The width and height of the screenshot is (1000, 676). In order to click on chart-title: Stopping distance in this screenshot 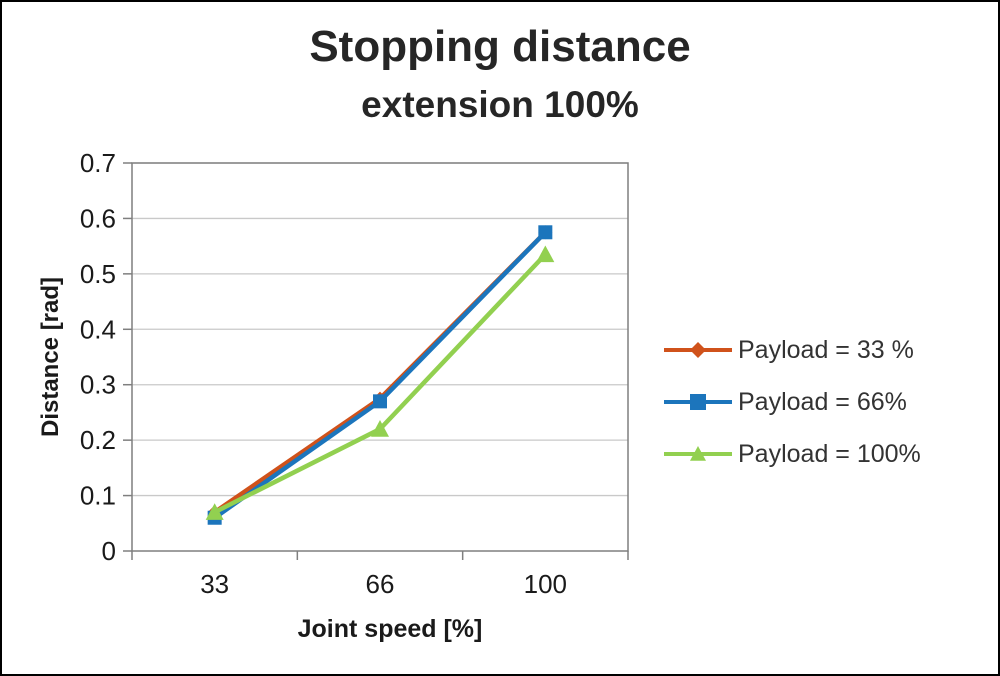, I will do `click(500, 46)`.